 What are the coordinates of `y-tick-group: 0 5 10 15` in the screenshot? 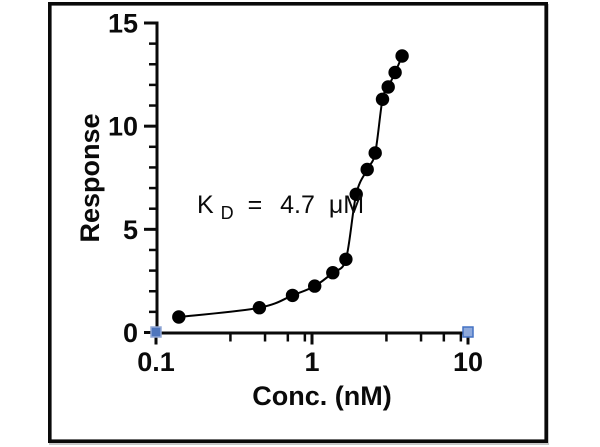 It's located at (132, 178).